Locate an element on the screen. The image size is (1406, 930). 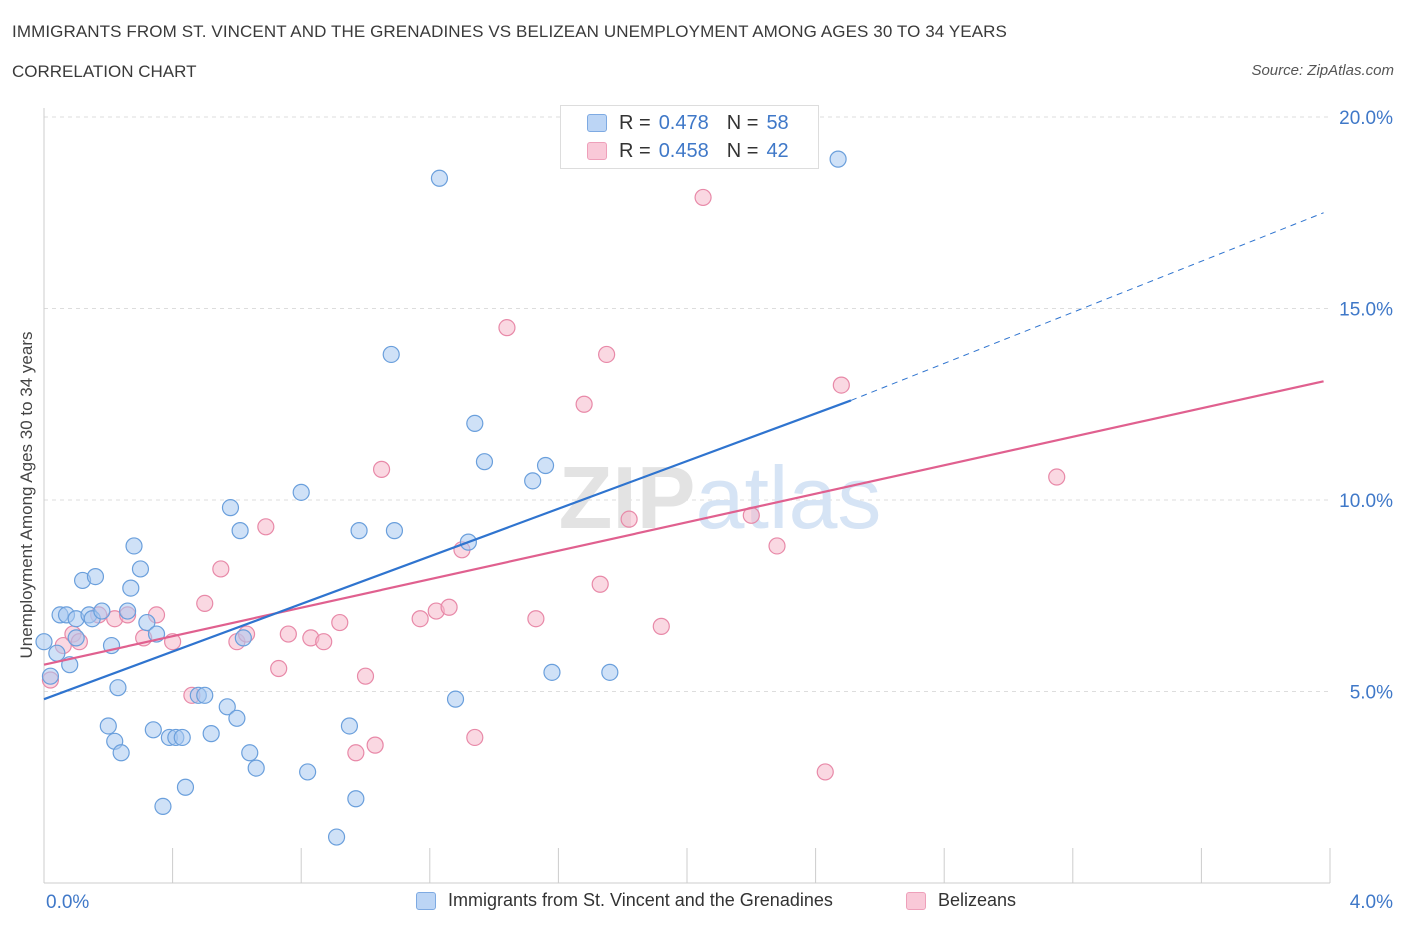
legend-row-immigrants: R = 0.478 N = 58 is located at coordinates (688, 123).